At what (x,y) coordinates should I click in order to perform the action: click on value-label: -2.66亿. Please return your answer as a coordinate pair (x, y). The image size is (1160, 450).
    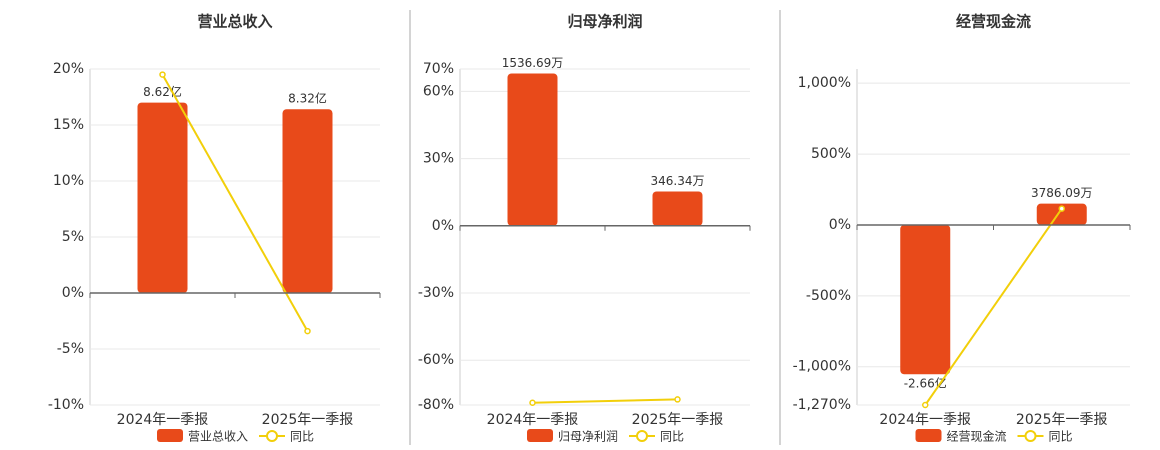
    Looking at the image, I should click on (925, 383).